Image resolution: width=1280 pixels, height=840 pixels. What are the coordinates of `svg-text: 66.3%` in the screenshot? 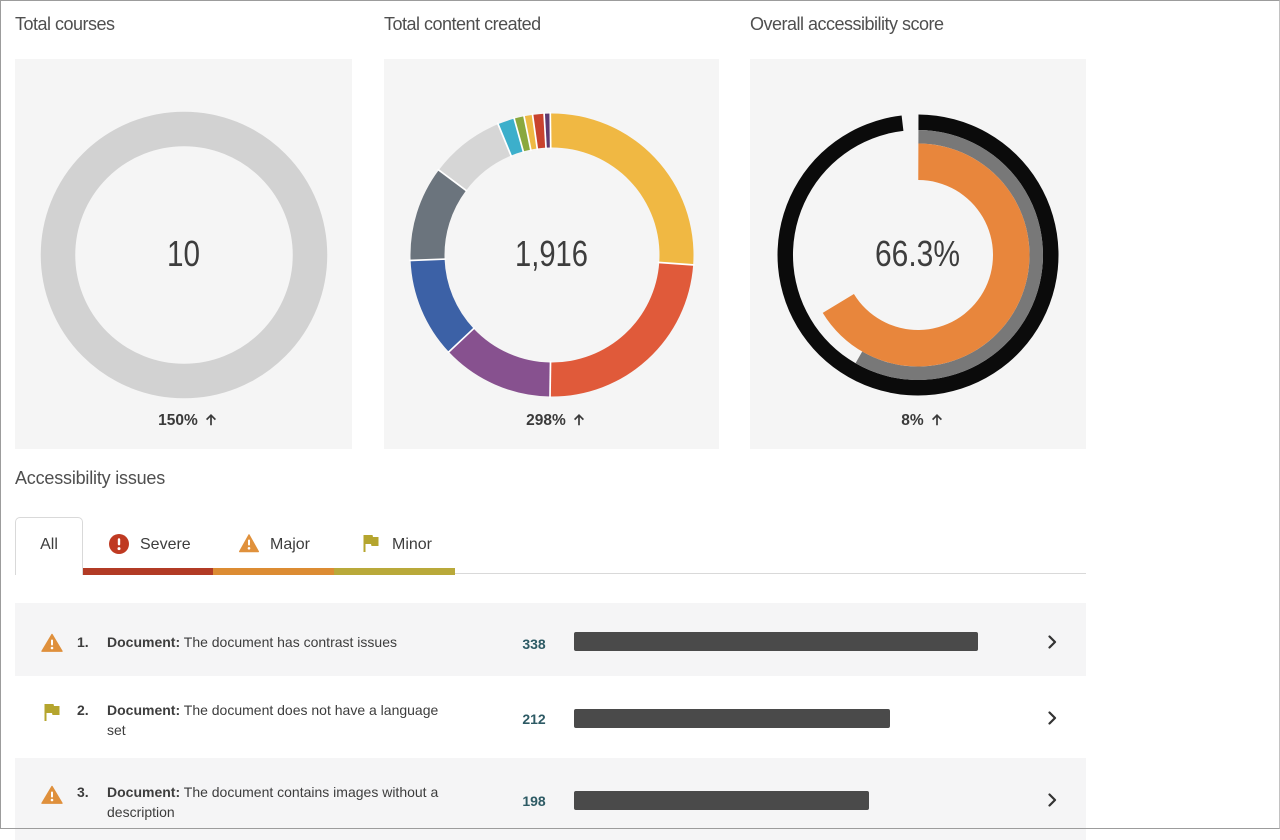 It's located at (917, 253).